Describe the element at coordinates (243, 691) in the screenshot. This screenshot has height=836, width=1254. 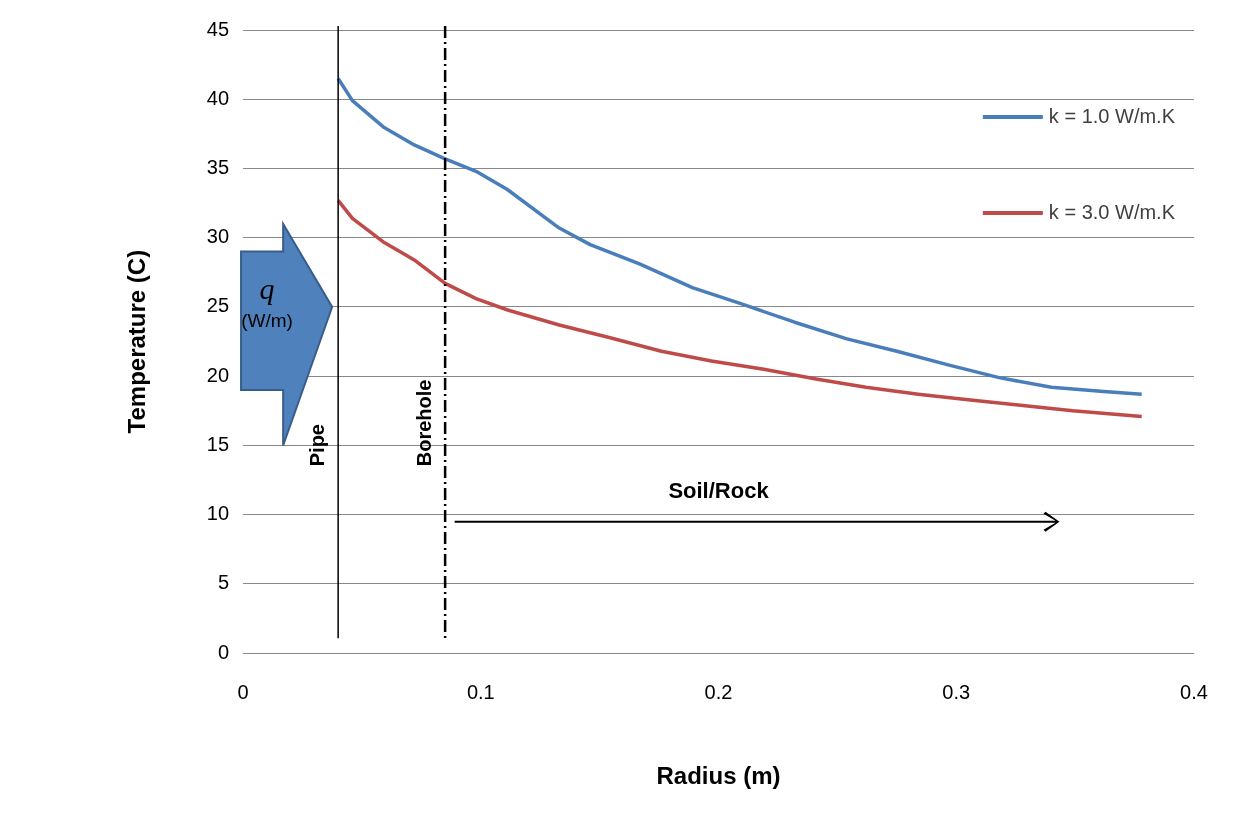
I see `x-tick-label: 0` at that location.